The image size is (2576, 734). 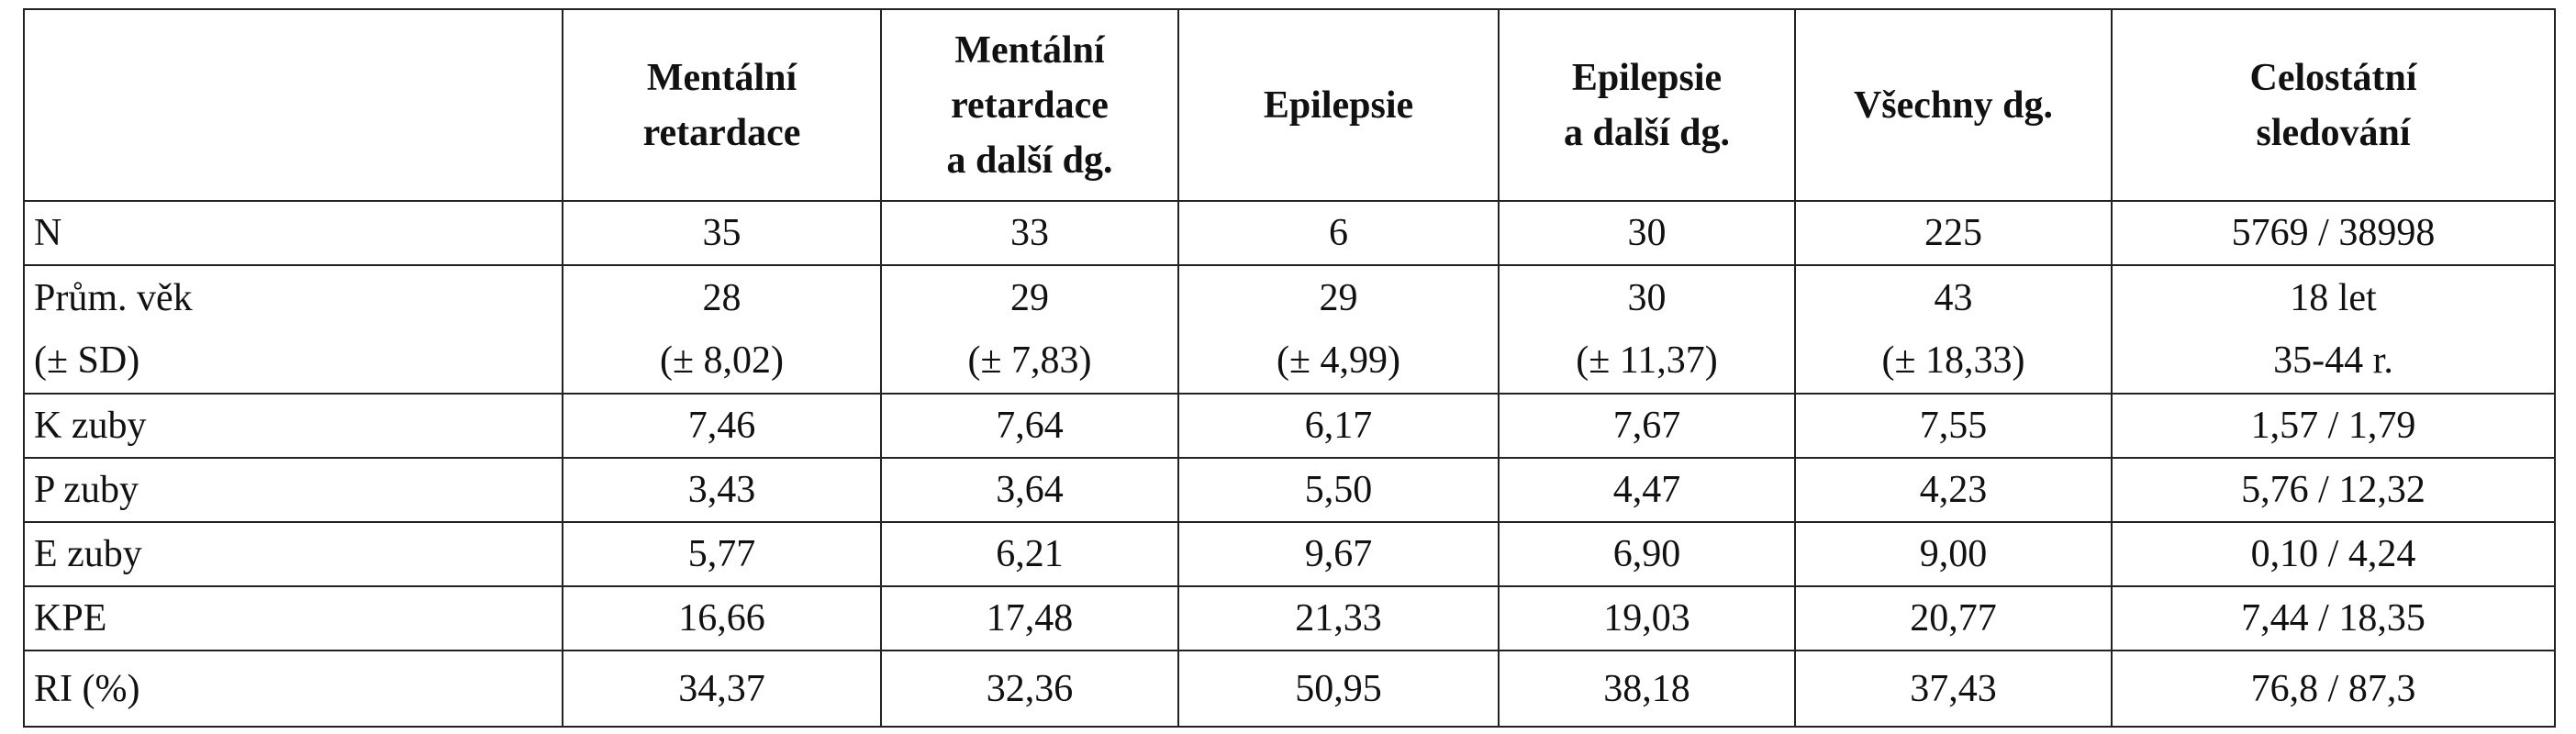 What do you see at coordinates (1030, 329) in the screenshot?
I see `table-cell: 29 (± 7,83)` at bounding box center [1030, 329].